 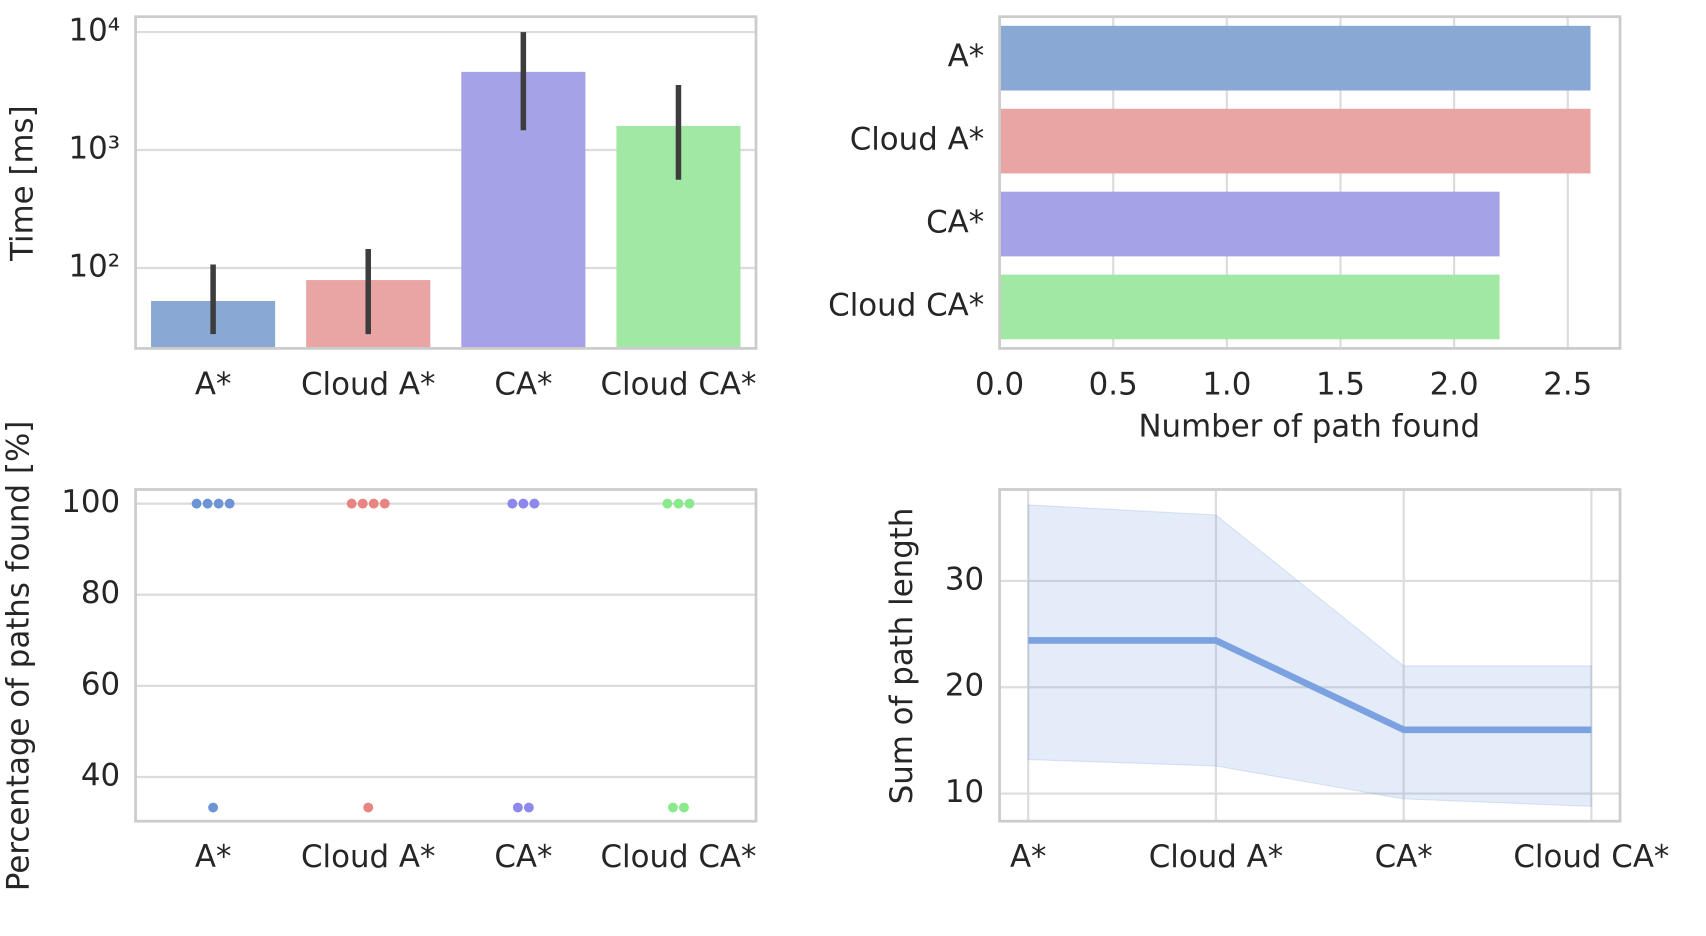 What do you see at coordinates (100, 776) in the screenshot?
I see `y-tick-label: 40` at bounding box center [100, 776].